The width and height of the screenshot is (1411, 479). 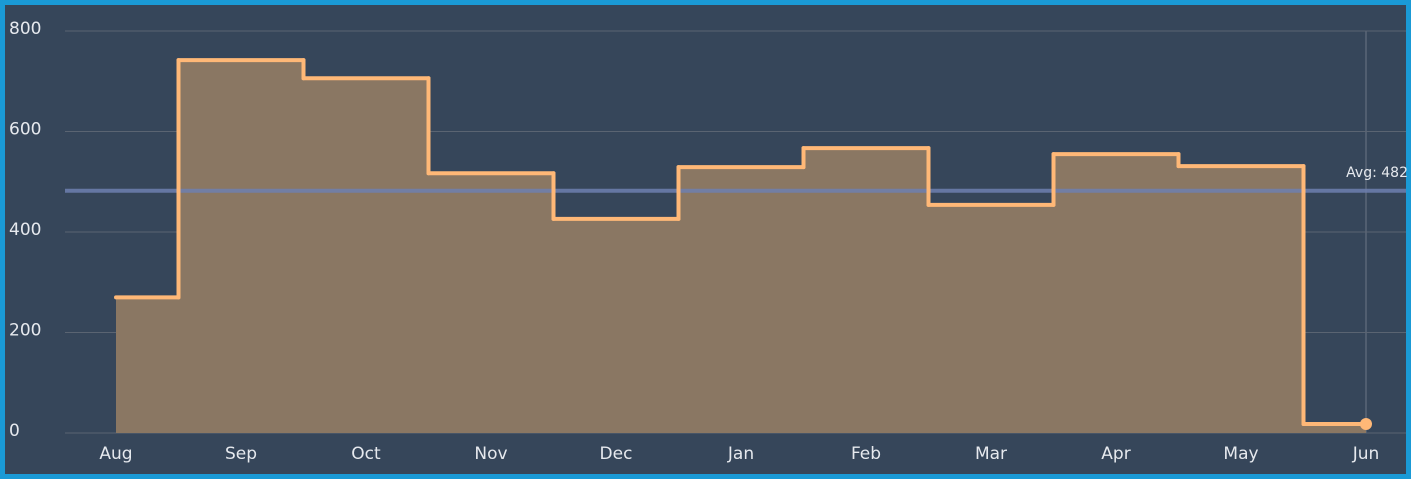 I want to click on x-tick-label: Jan, so click(x=740, y=454).